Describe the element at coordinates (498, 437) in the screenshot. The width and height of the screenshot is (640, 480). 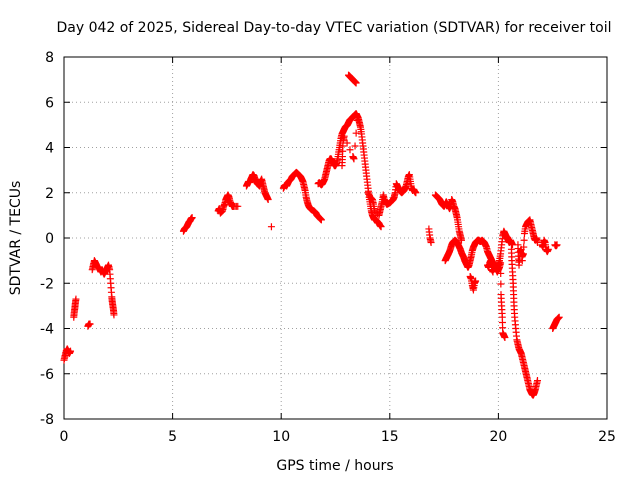
I see `x-tick-label: 20` at that location.